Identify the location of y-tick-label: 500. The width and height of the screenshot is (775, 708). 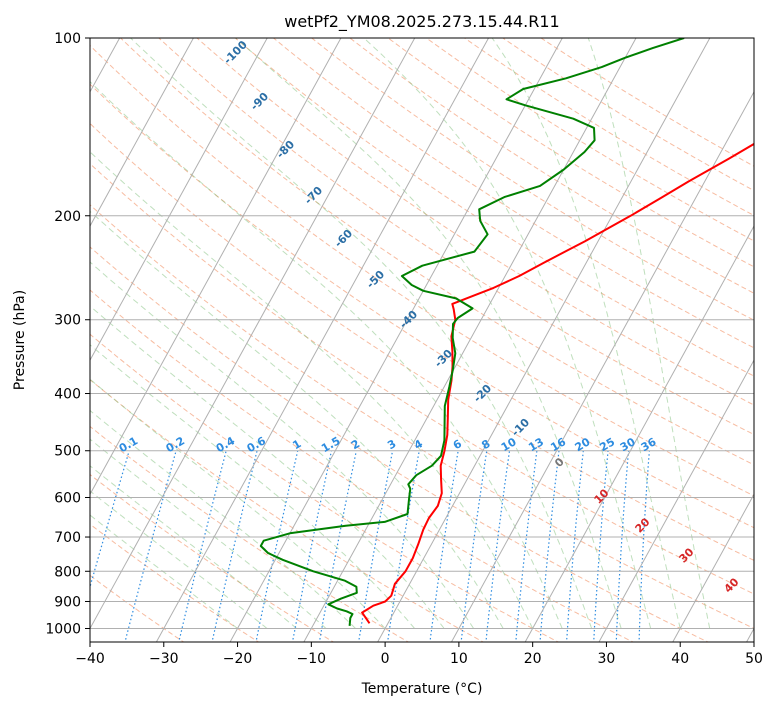
(67, 452).